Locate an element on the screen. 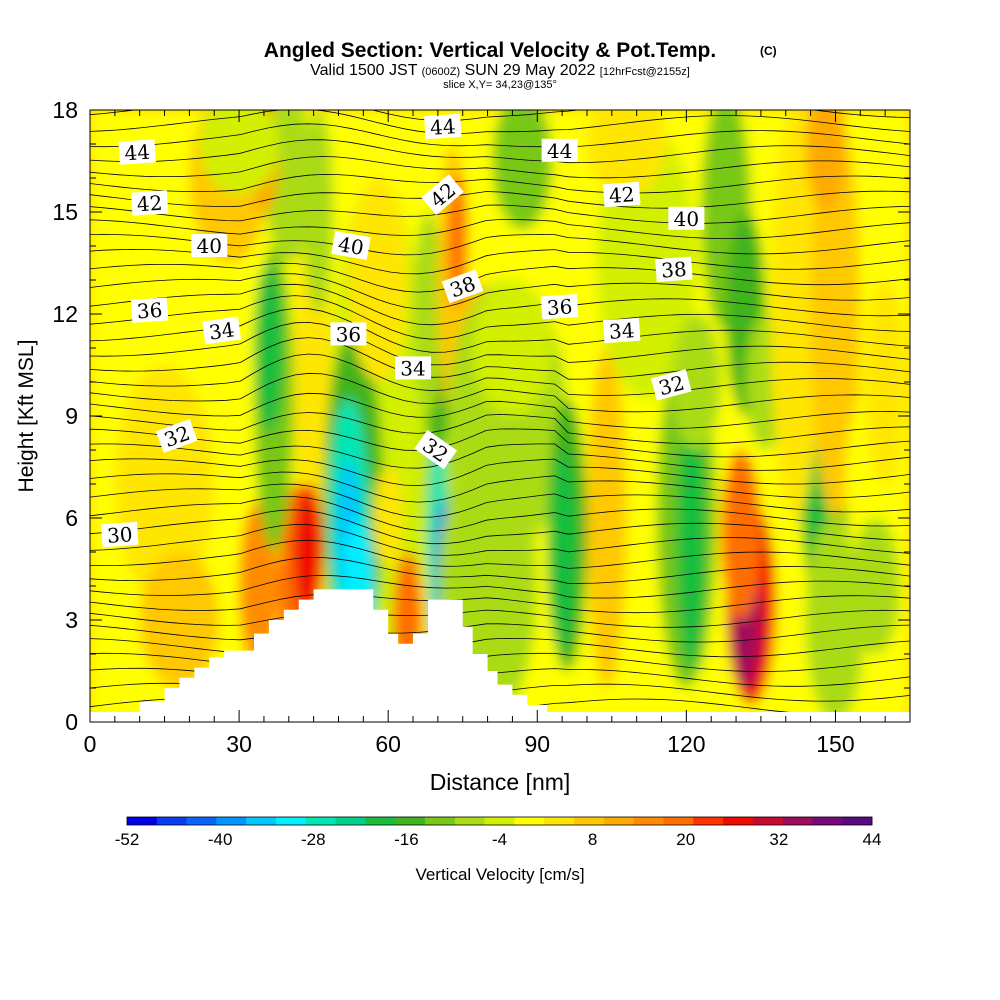 This screenshot has width=1000, height=1000. colorbar-tick-label: -16 is located at coordinates (406, 839).